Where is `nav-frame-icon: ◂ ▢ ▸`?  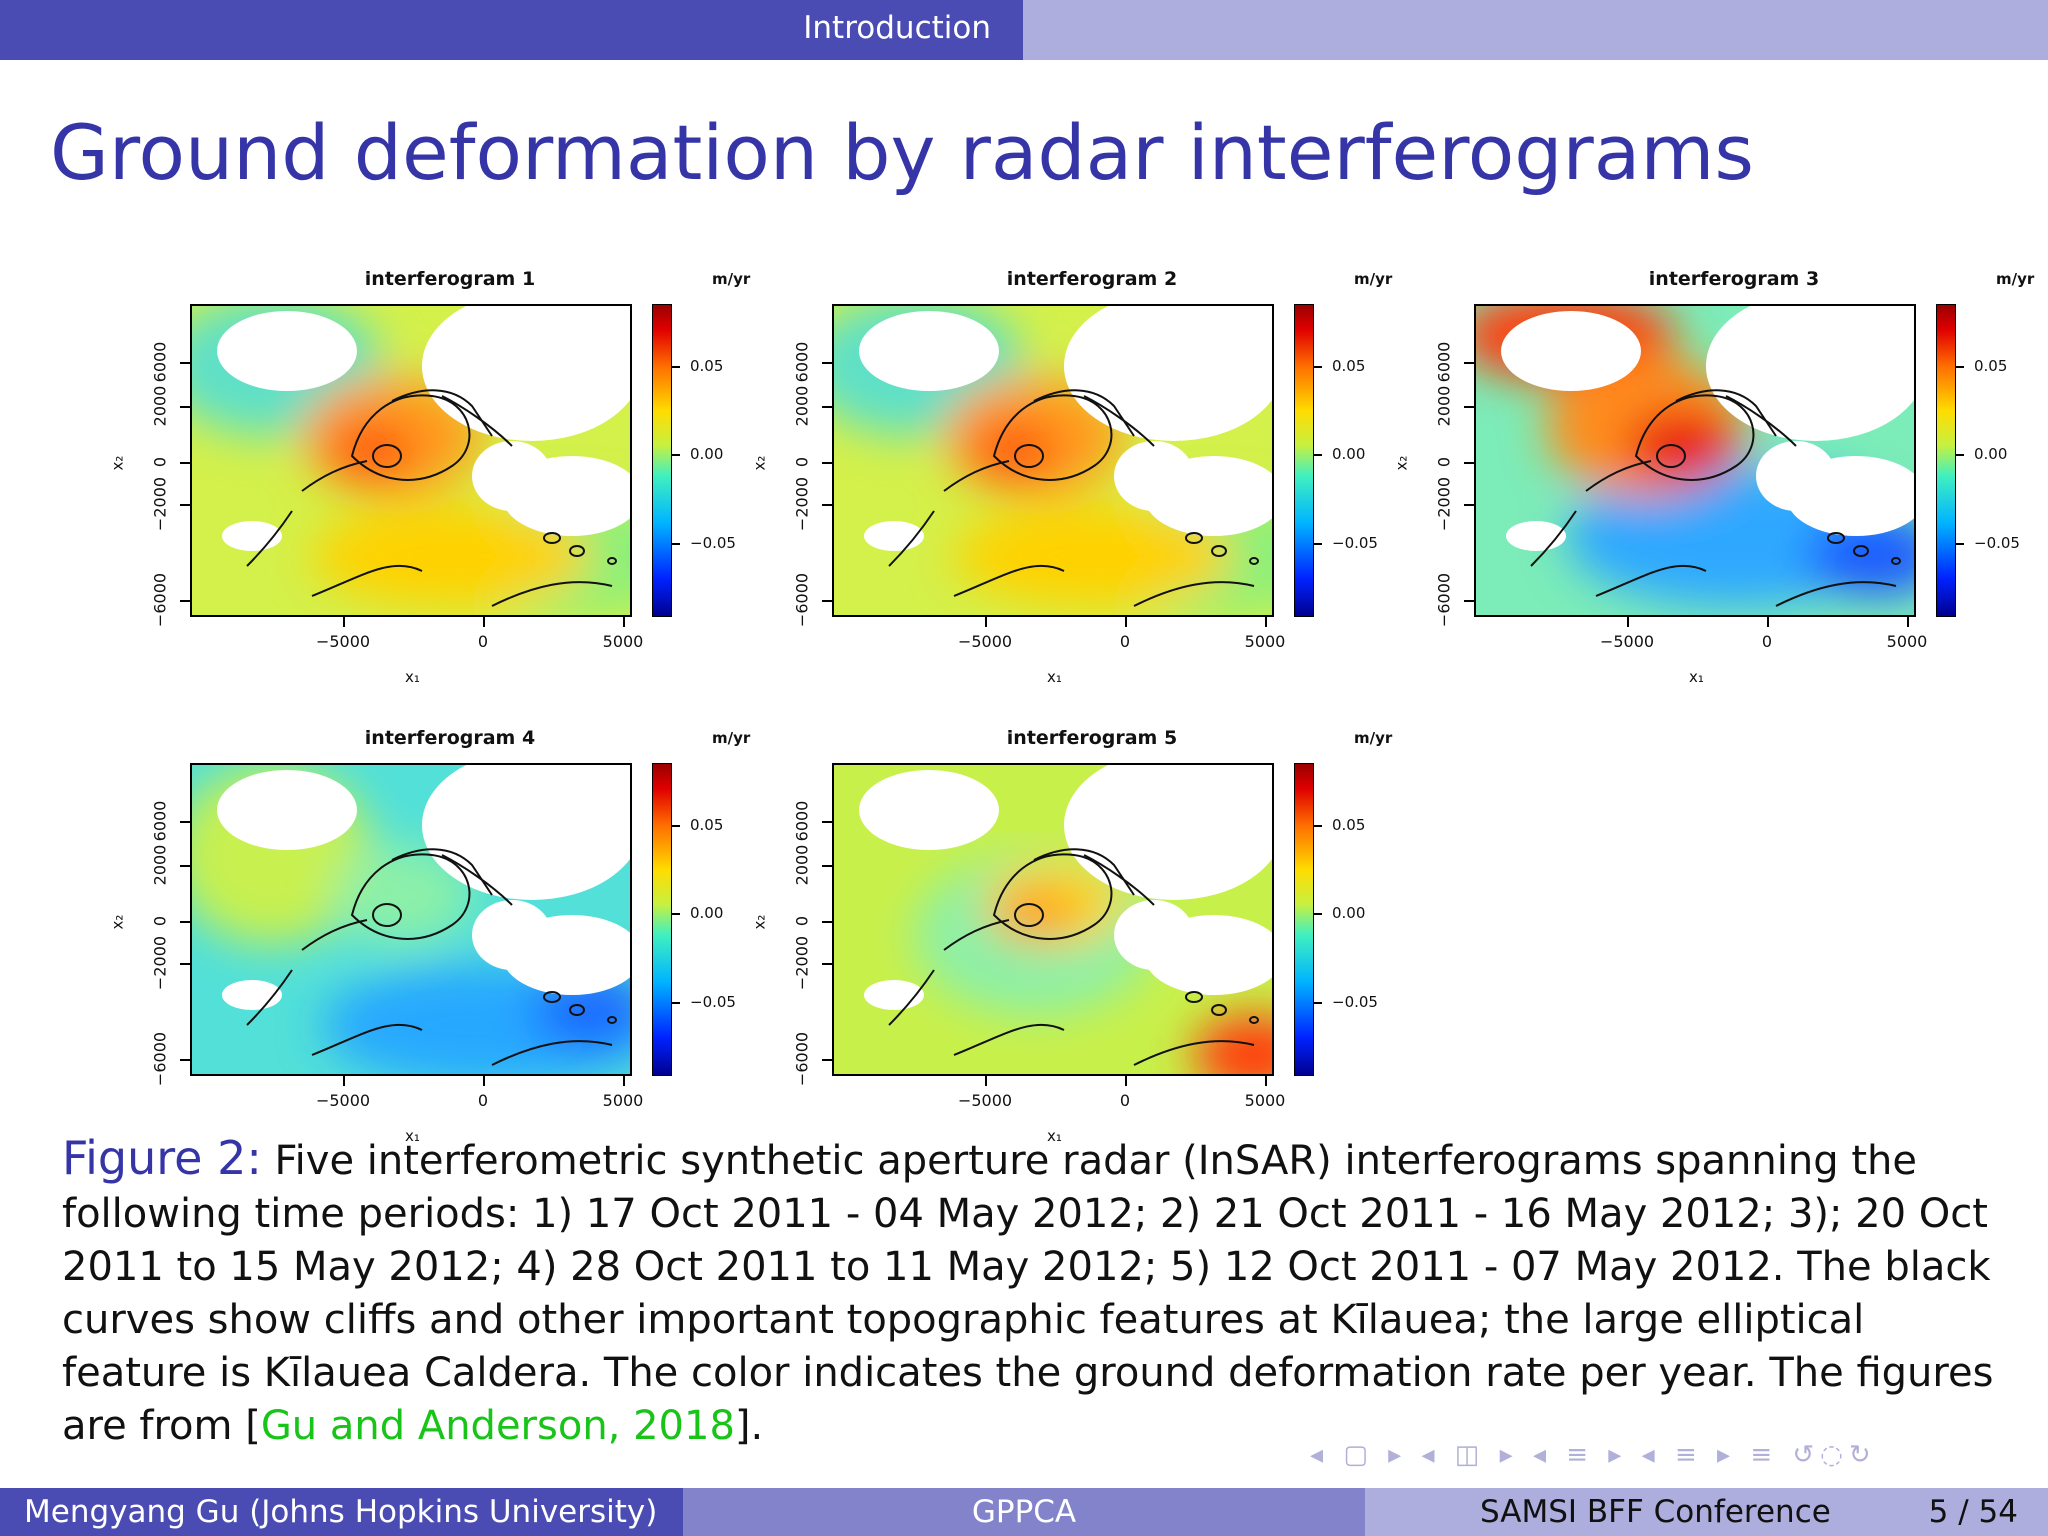
nav-frame-icon: ◂ ▢ ▸ is located at coordinates (1359, 1455).